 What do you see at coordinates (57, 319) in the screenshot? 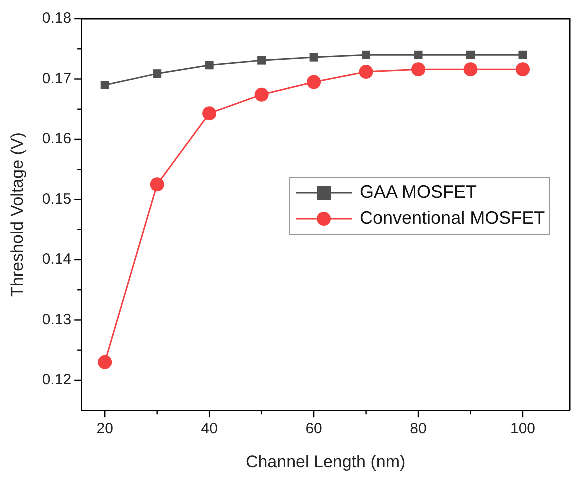
I see `y-tick-label: 0.13` at bounding box center [57, 319].